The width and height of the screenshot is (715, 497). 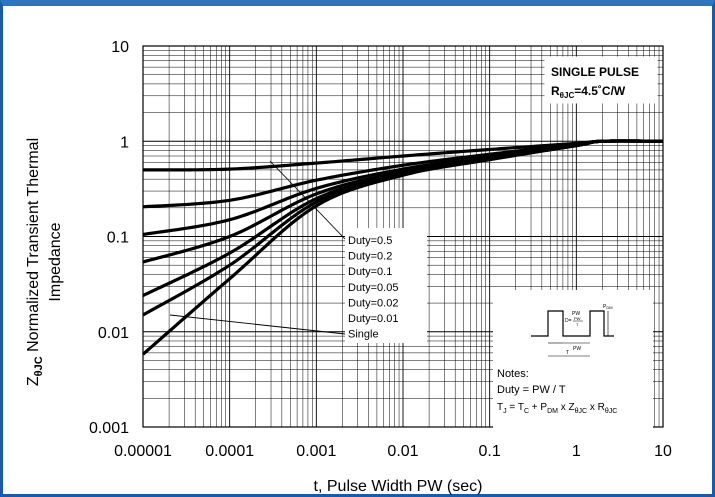 I want to click on pulse-waveform, so click(x=572, y=323).